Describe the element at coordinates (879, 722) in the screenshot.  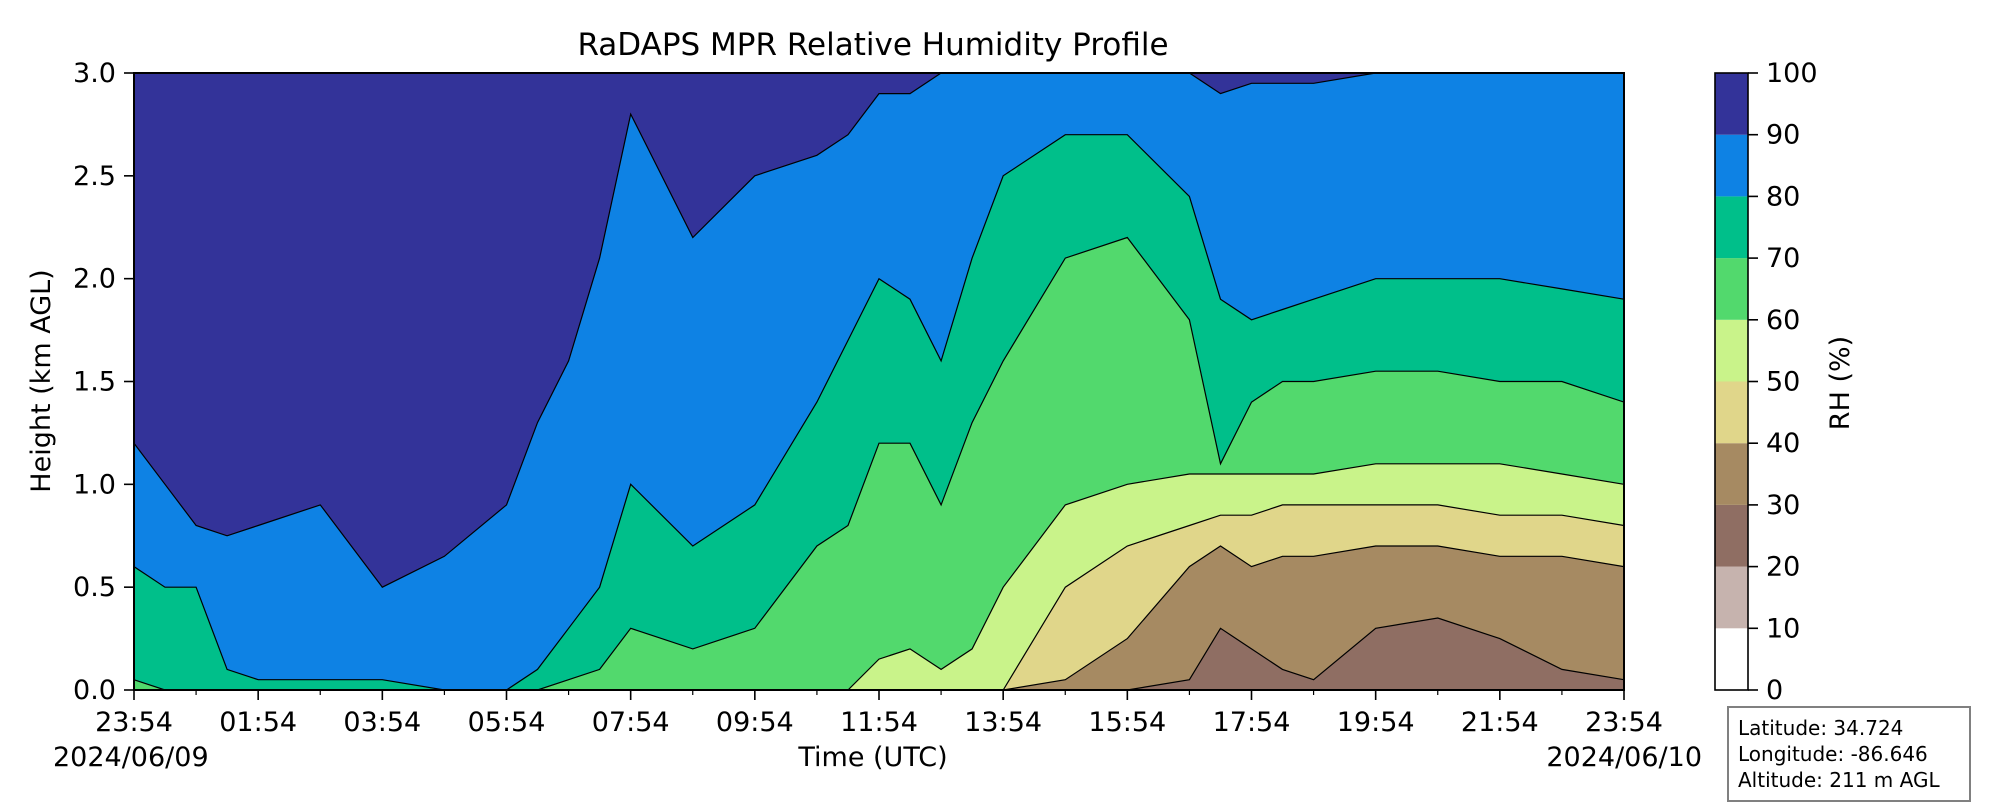
I see `x-tick-label: 11:54` at that location.